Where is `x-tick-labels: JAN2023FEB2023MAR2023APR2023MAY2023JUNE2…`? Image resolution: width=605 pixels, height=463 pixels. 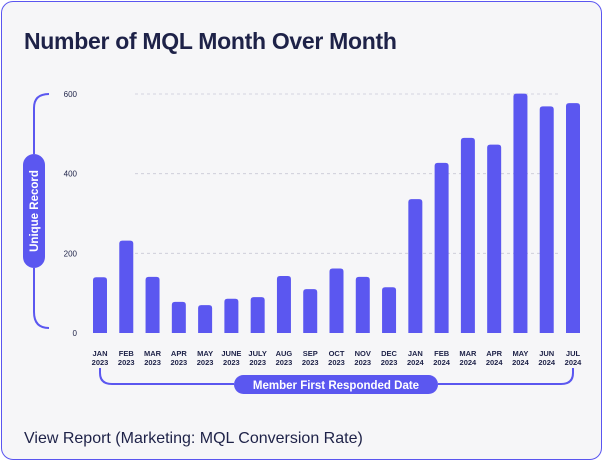 x-tick-labels: JAN2023FEB2023MAR2023APR2023MAY2023JUNE2… is located at coordinates (337, 358).